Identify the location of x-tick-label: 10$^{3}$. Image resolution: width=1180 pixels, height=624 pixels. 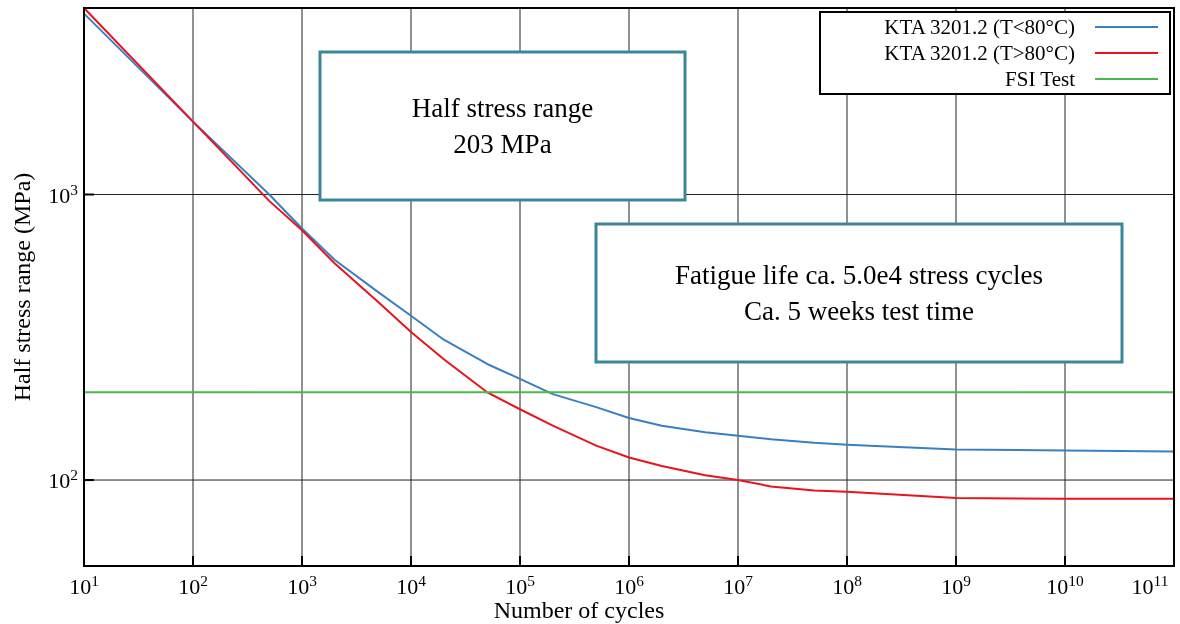
(302, 585).